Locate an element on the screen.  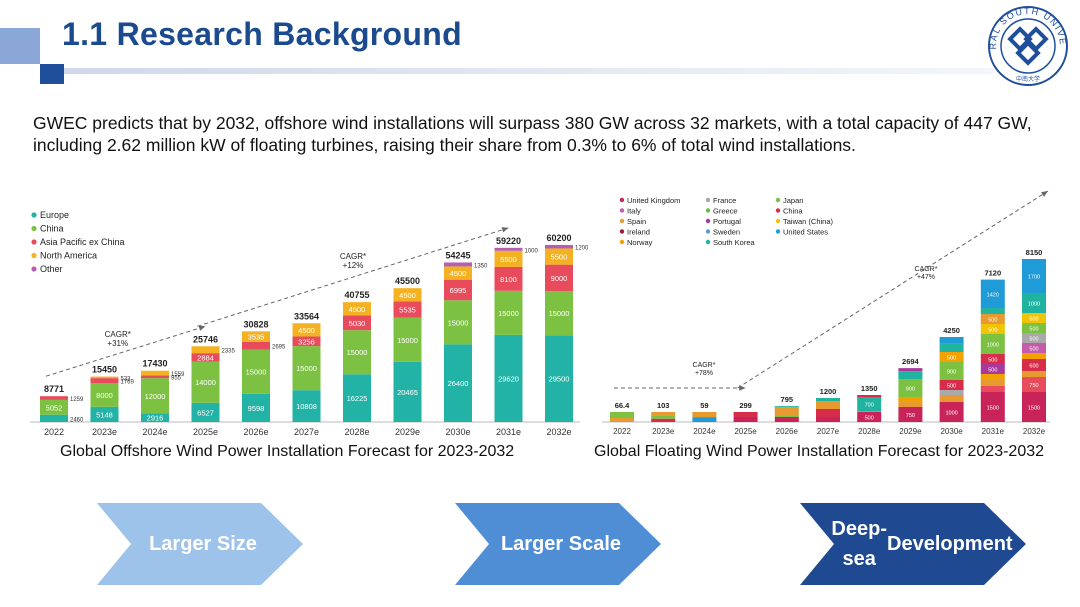
bar-value-label: 1000 is located at coordinates (993, 346).